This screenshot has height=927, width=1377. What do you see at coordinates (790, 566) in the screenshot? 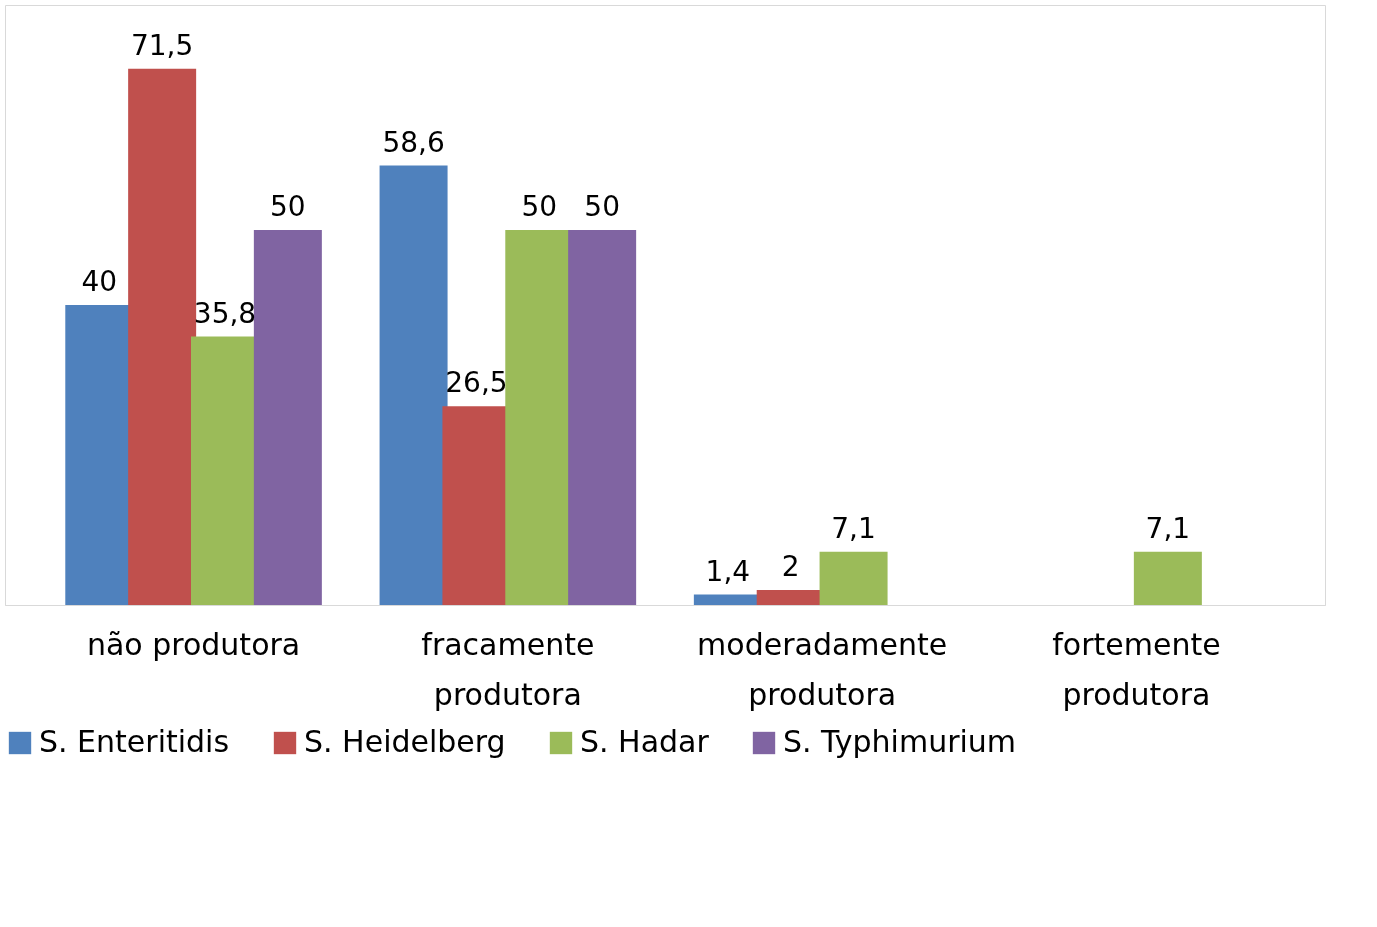
I see `data-label: 2` at bounding box center [790, 566].